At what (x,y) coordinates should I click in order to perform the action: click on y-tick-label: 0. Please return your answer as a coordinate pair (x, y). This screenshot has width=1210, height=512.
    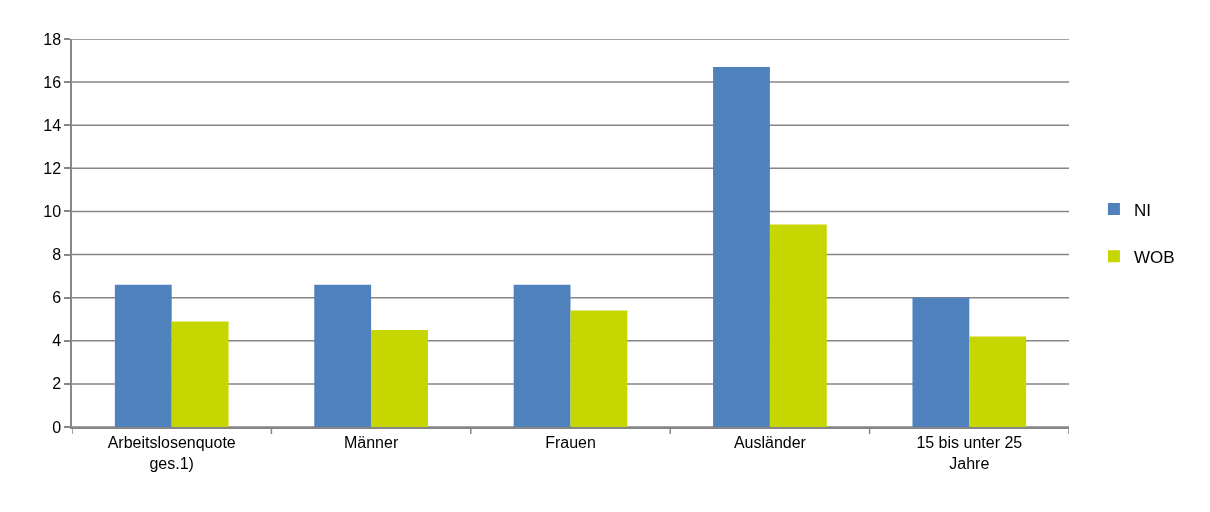
    Looking at the image, I should click on (57, 427).